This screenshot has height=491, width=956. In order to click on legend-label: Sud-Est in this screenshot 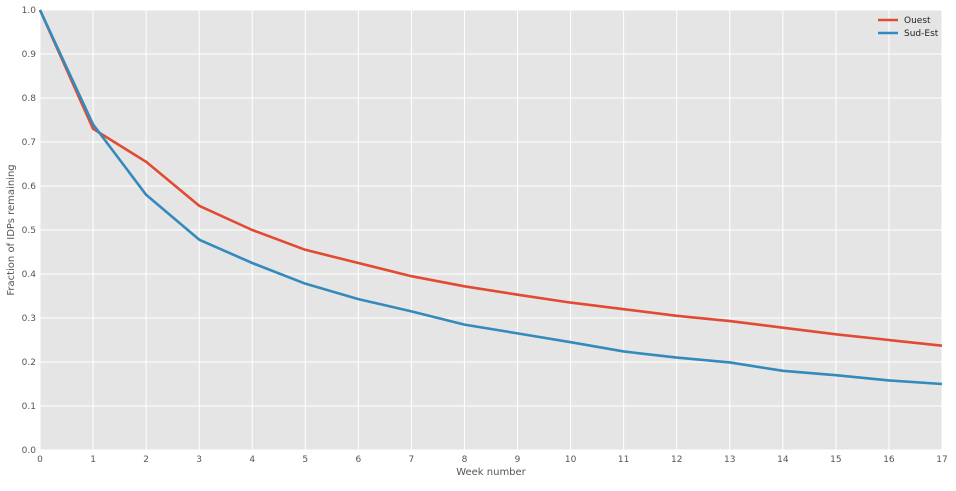, I will do `click(921, 34)`.